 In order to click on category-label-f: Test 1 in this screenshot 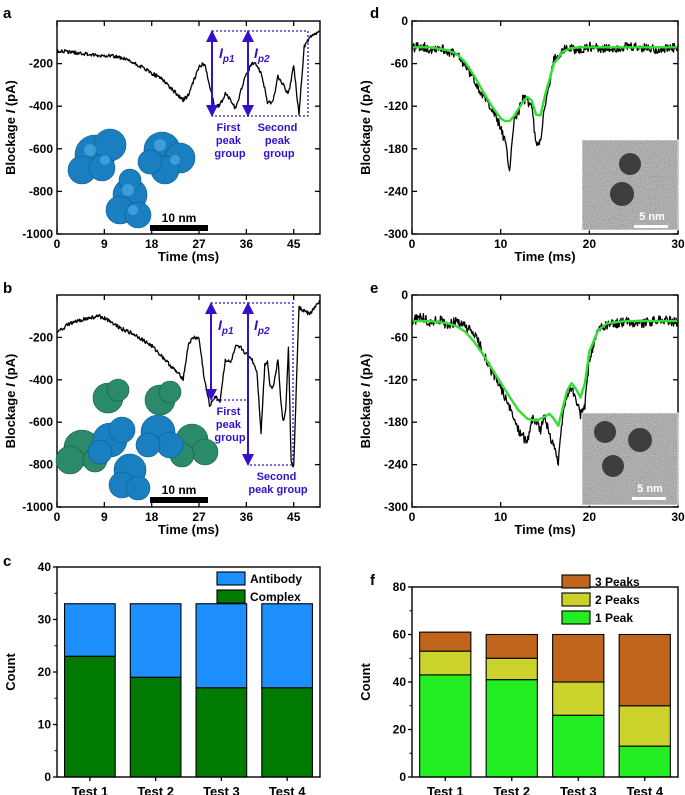, I will do `click(445, 789)`.